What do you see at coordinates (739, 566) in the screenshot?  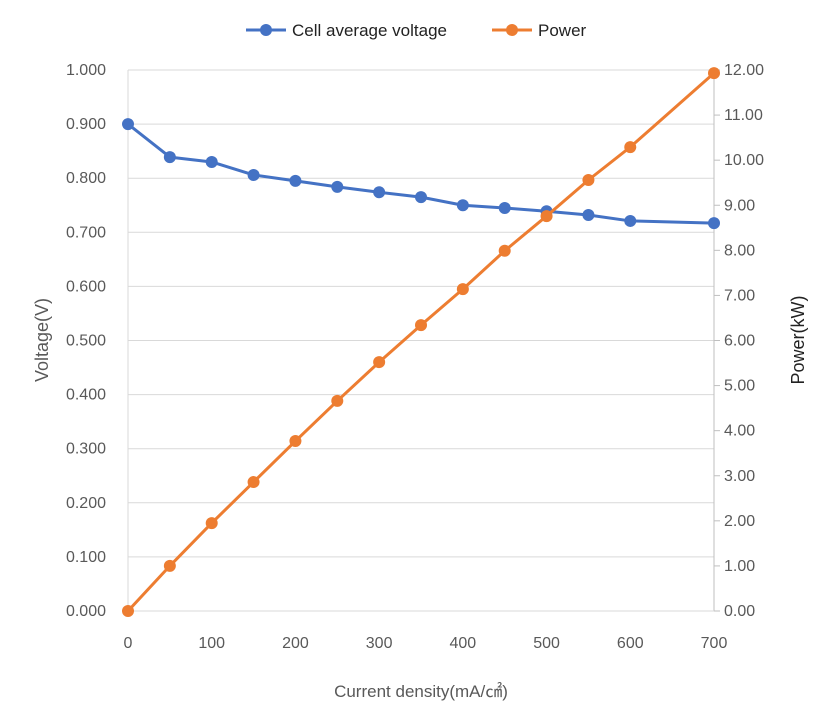 I see `y2-tick-label: 1.00` at bounding box center [739, 566].